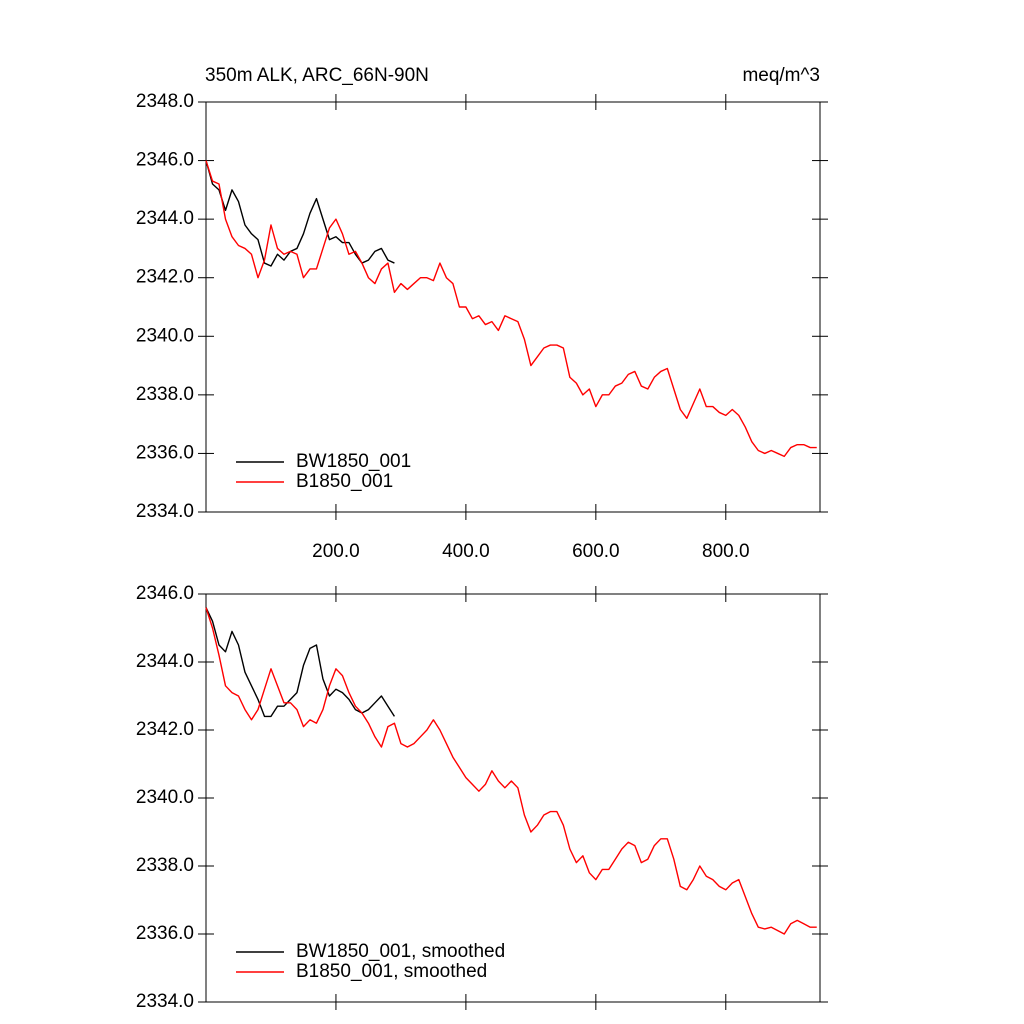 The width and height of the screenshot is (1024, 1024). I want to click on y-tick-label: 2348.0, so click(165, 101).